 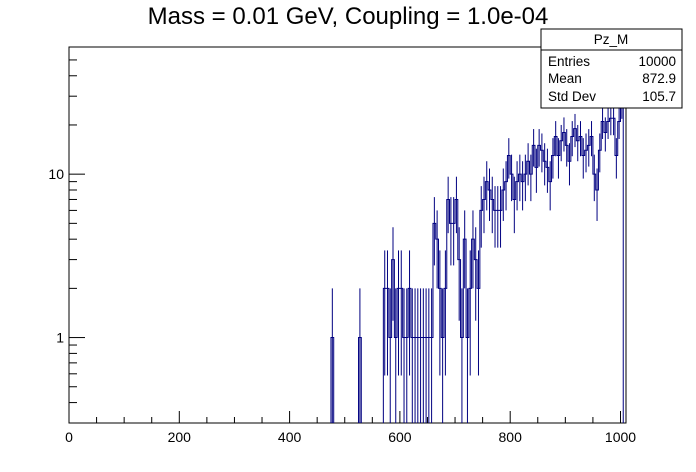 What do you see at coordinates (620, 437) in the screenshot?
I see `x-tick-label: 1000` at bounding box center [620, 437].